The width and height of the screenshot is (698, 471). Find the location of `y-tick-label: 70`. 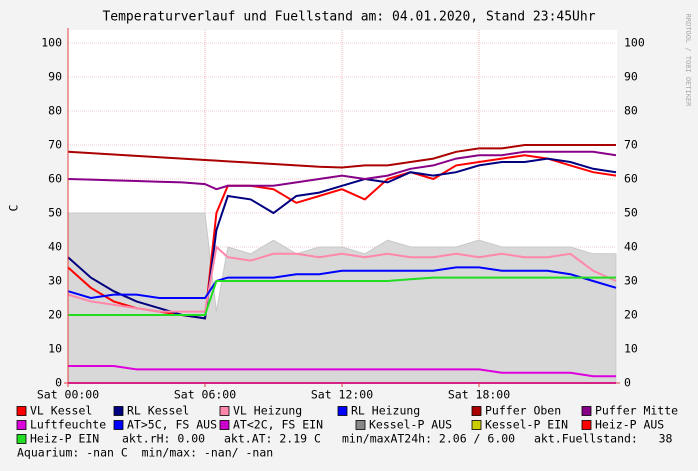

y-tick-label: 70 is located at coordinates (55, 145).